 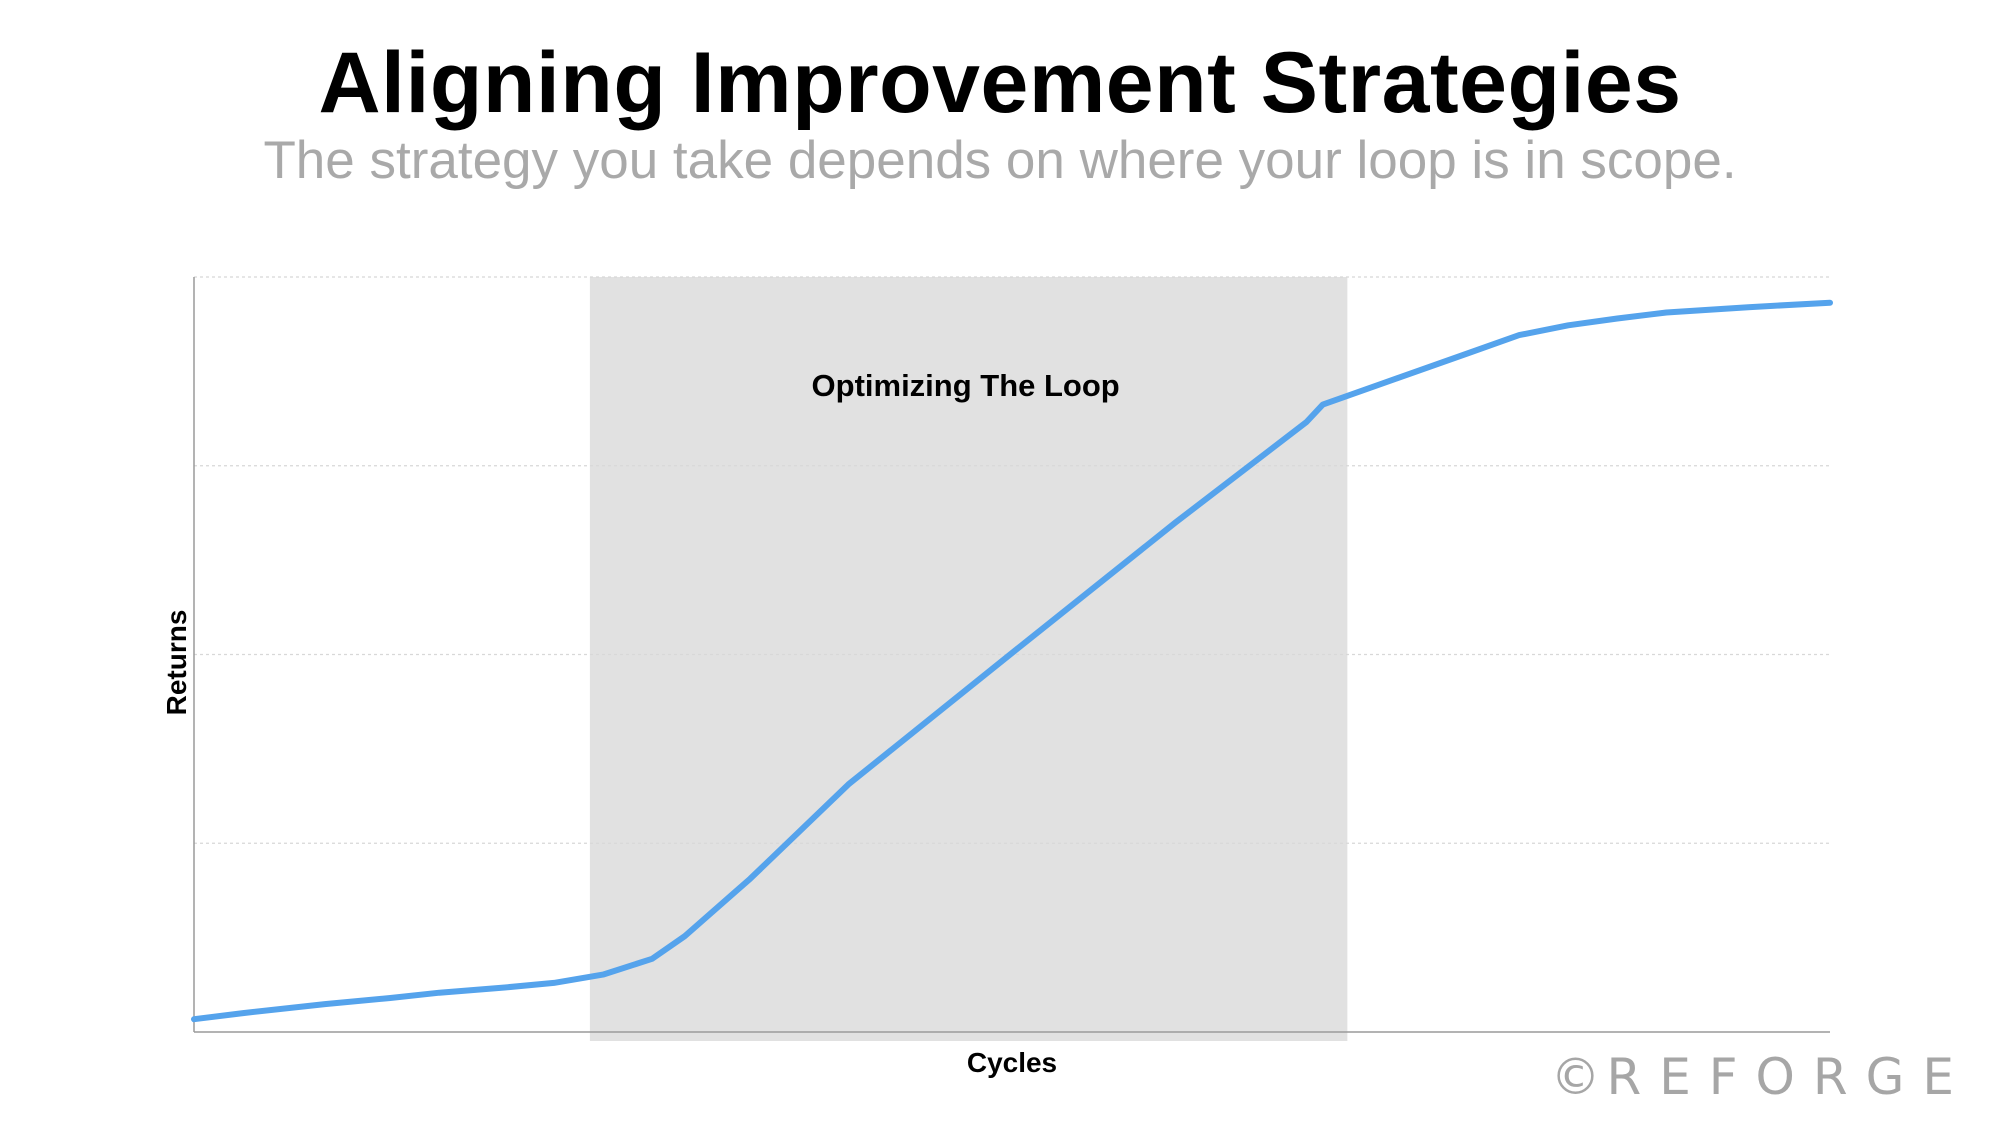 What do you see at coordinates (966, 385) in the screenshot?
I see `region-label: Optimizing The Loop` at bounding box center [966, 385].